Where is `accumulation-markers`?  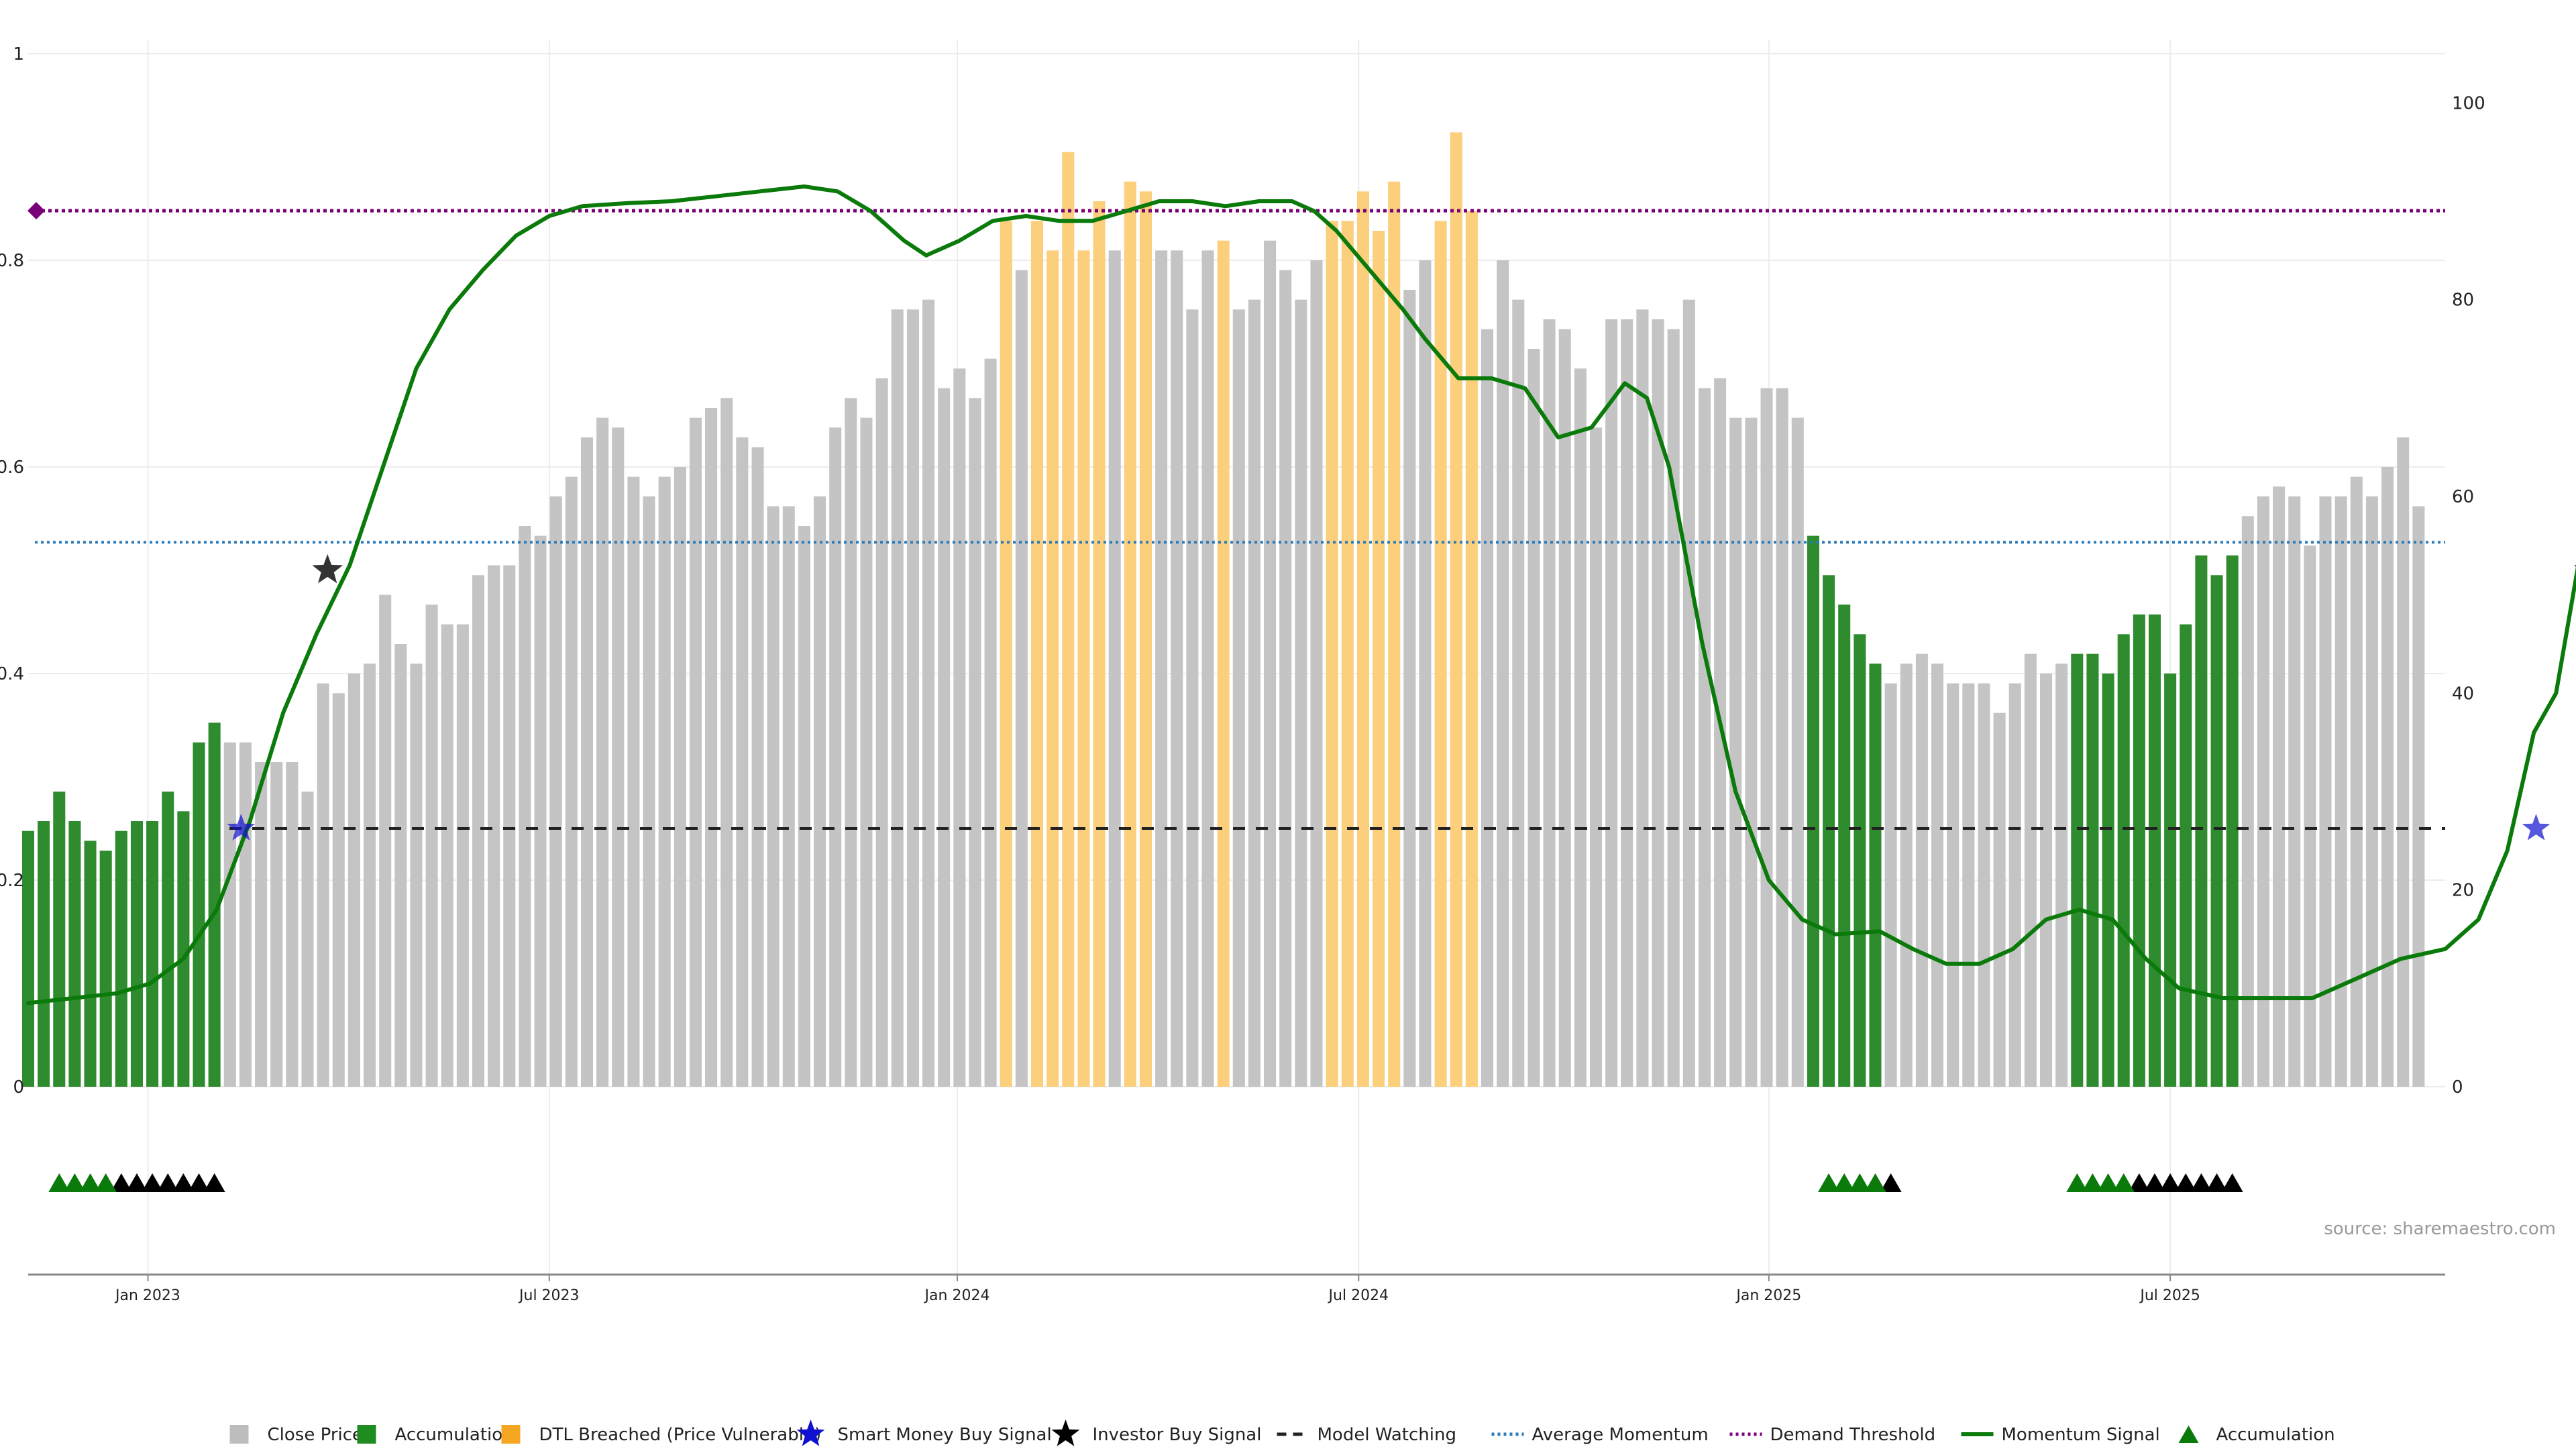 accumulation-markers is located at coordinates (1145, 1182).